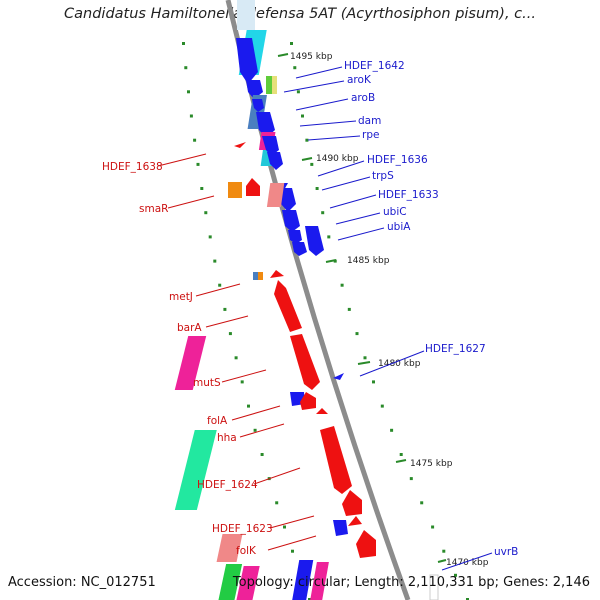 The width and height of the screenshot is (600, 600). Describe the element at coordinates (274, 85) in the screenshot. I see `gene-arok-b` at that location.